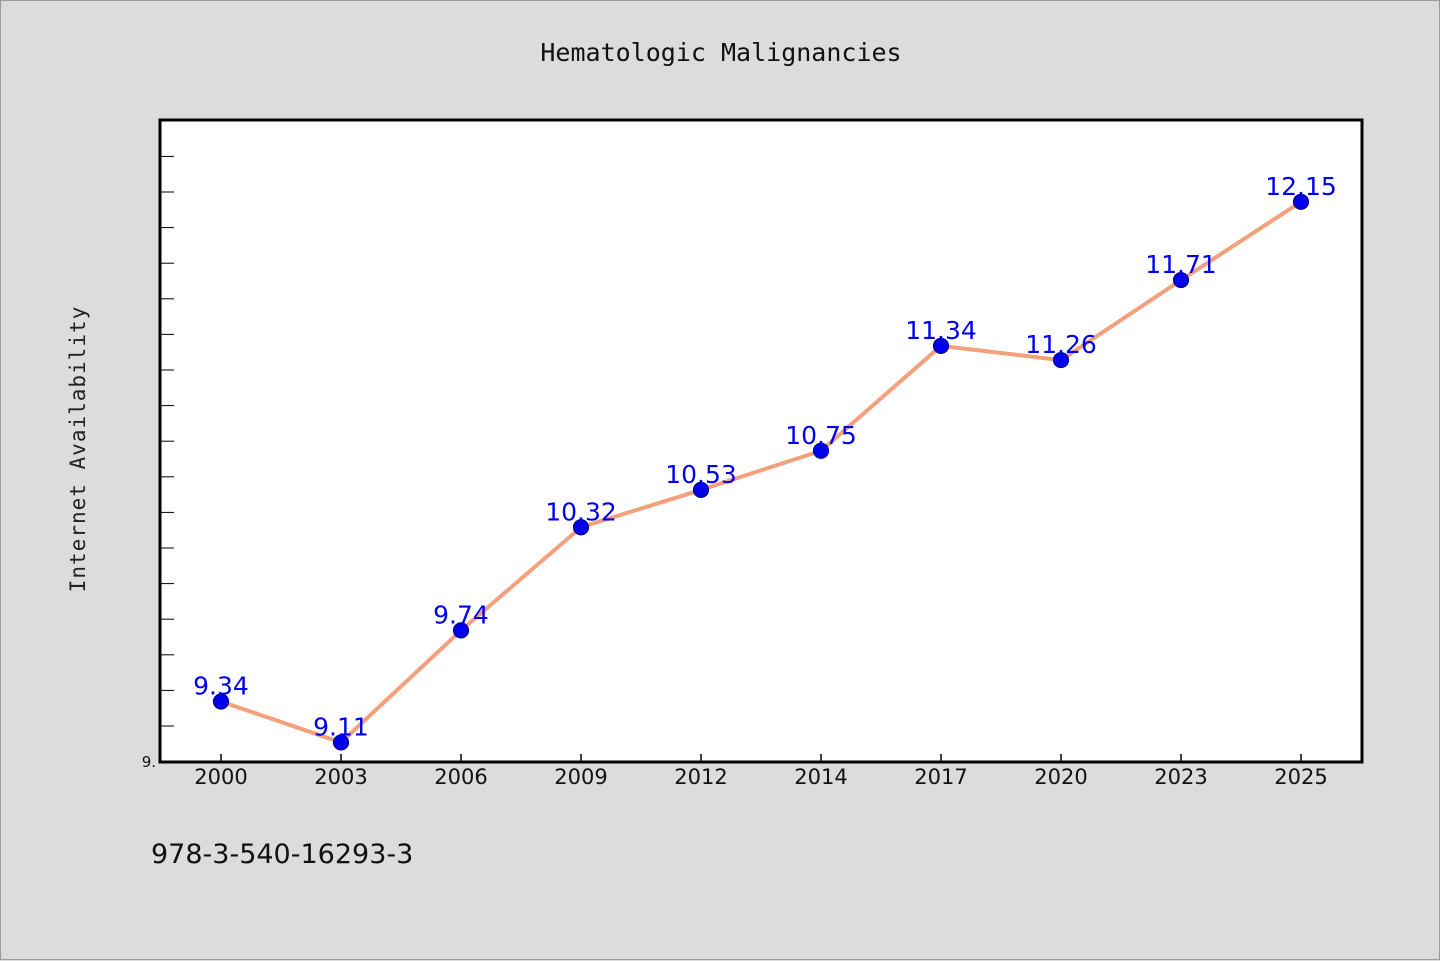  What do you see at coordinates (341, 726) in the screenshot?
I see `data-label: 9.11` at bounding box center [341, 726].